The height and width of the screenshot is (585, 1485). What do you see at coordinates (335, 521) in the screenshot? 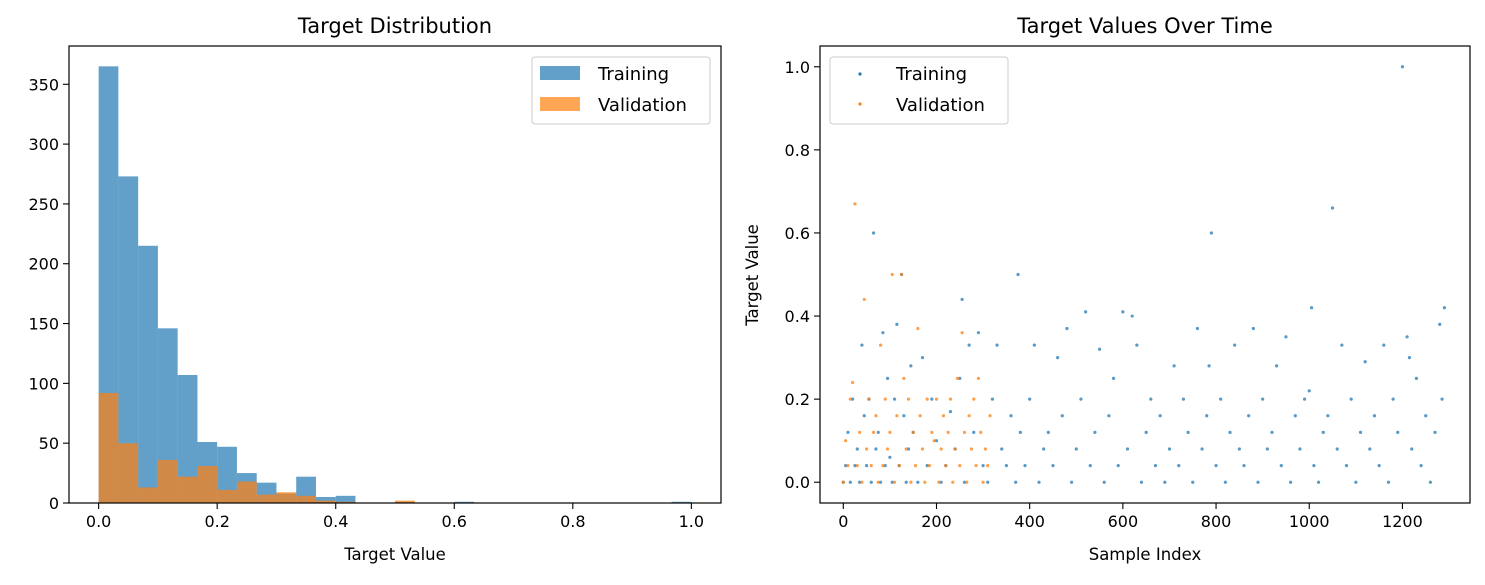
I see `histogram-x-tick-label: 0.4` at bounding box center [335, 521].